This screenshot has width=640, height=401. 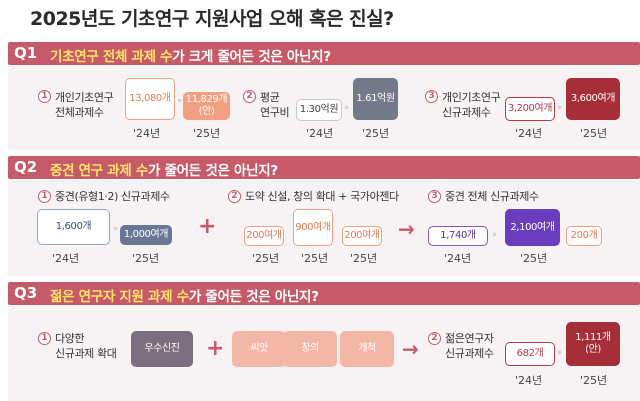 I want to click on q1-item1-value-24: 13,080개, so click(x=150, y=99).